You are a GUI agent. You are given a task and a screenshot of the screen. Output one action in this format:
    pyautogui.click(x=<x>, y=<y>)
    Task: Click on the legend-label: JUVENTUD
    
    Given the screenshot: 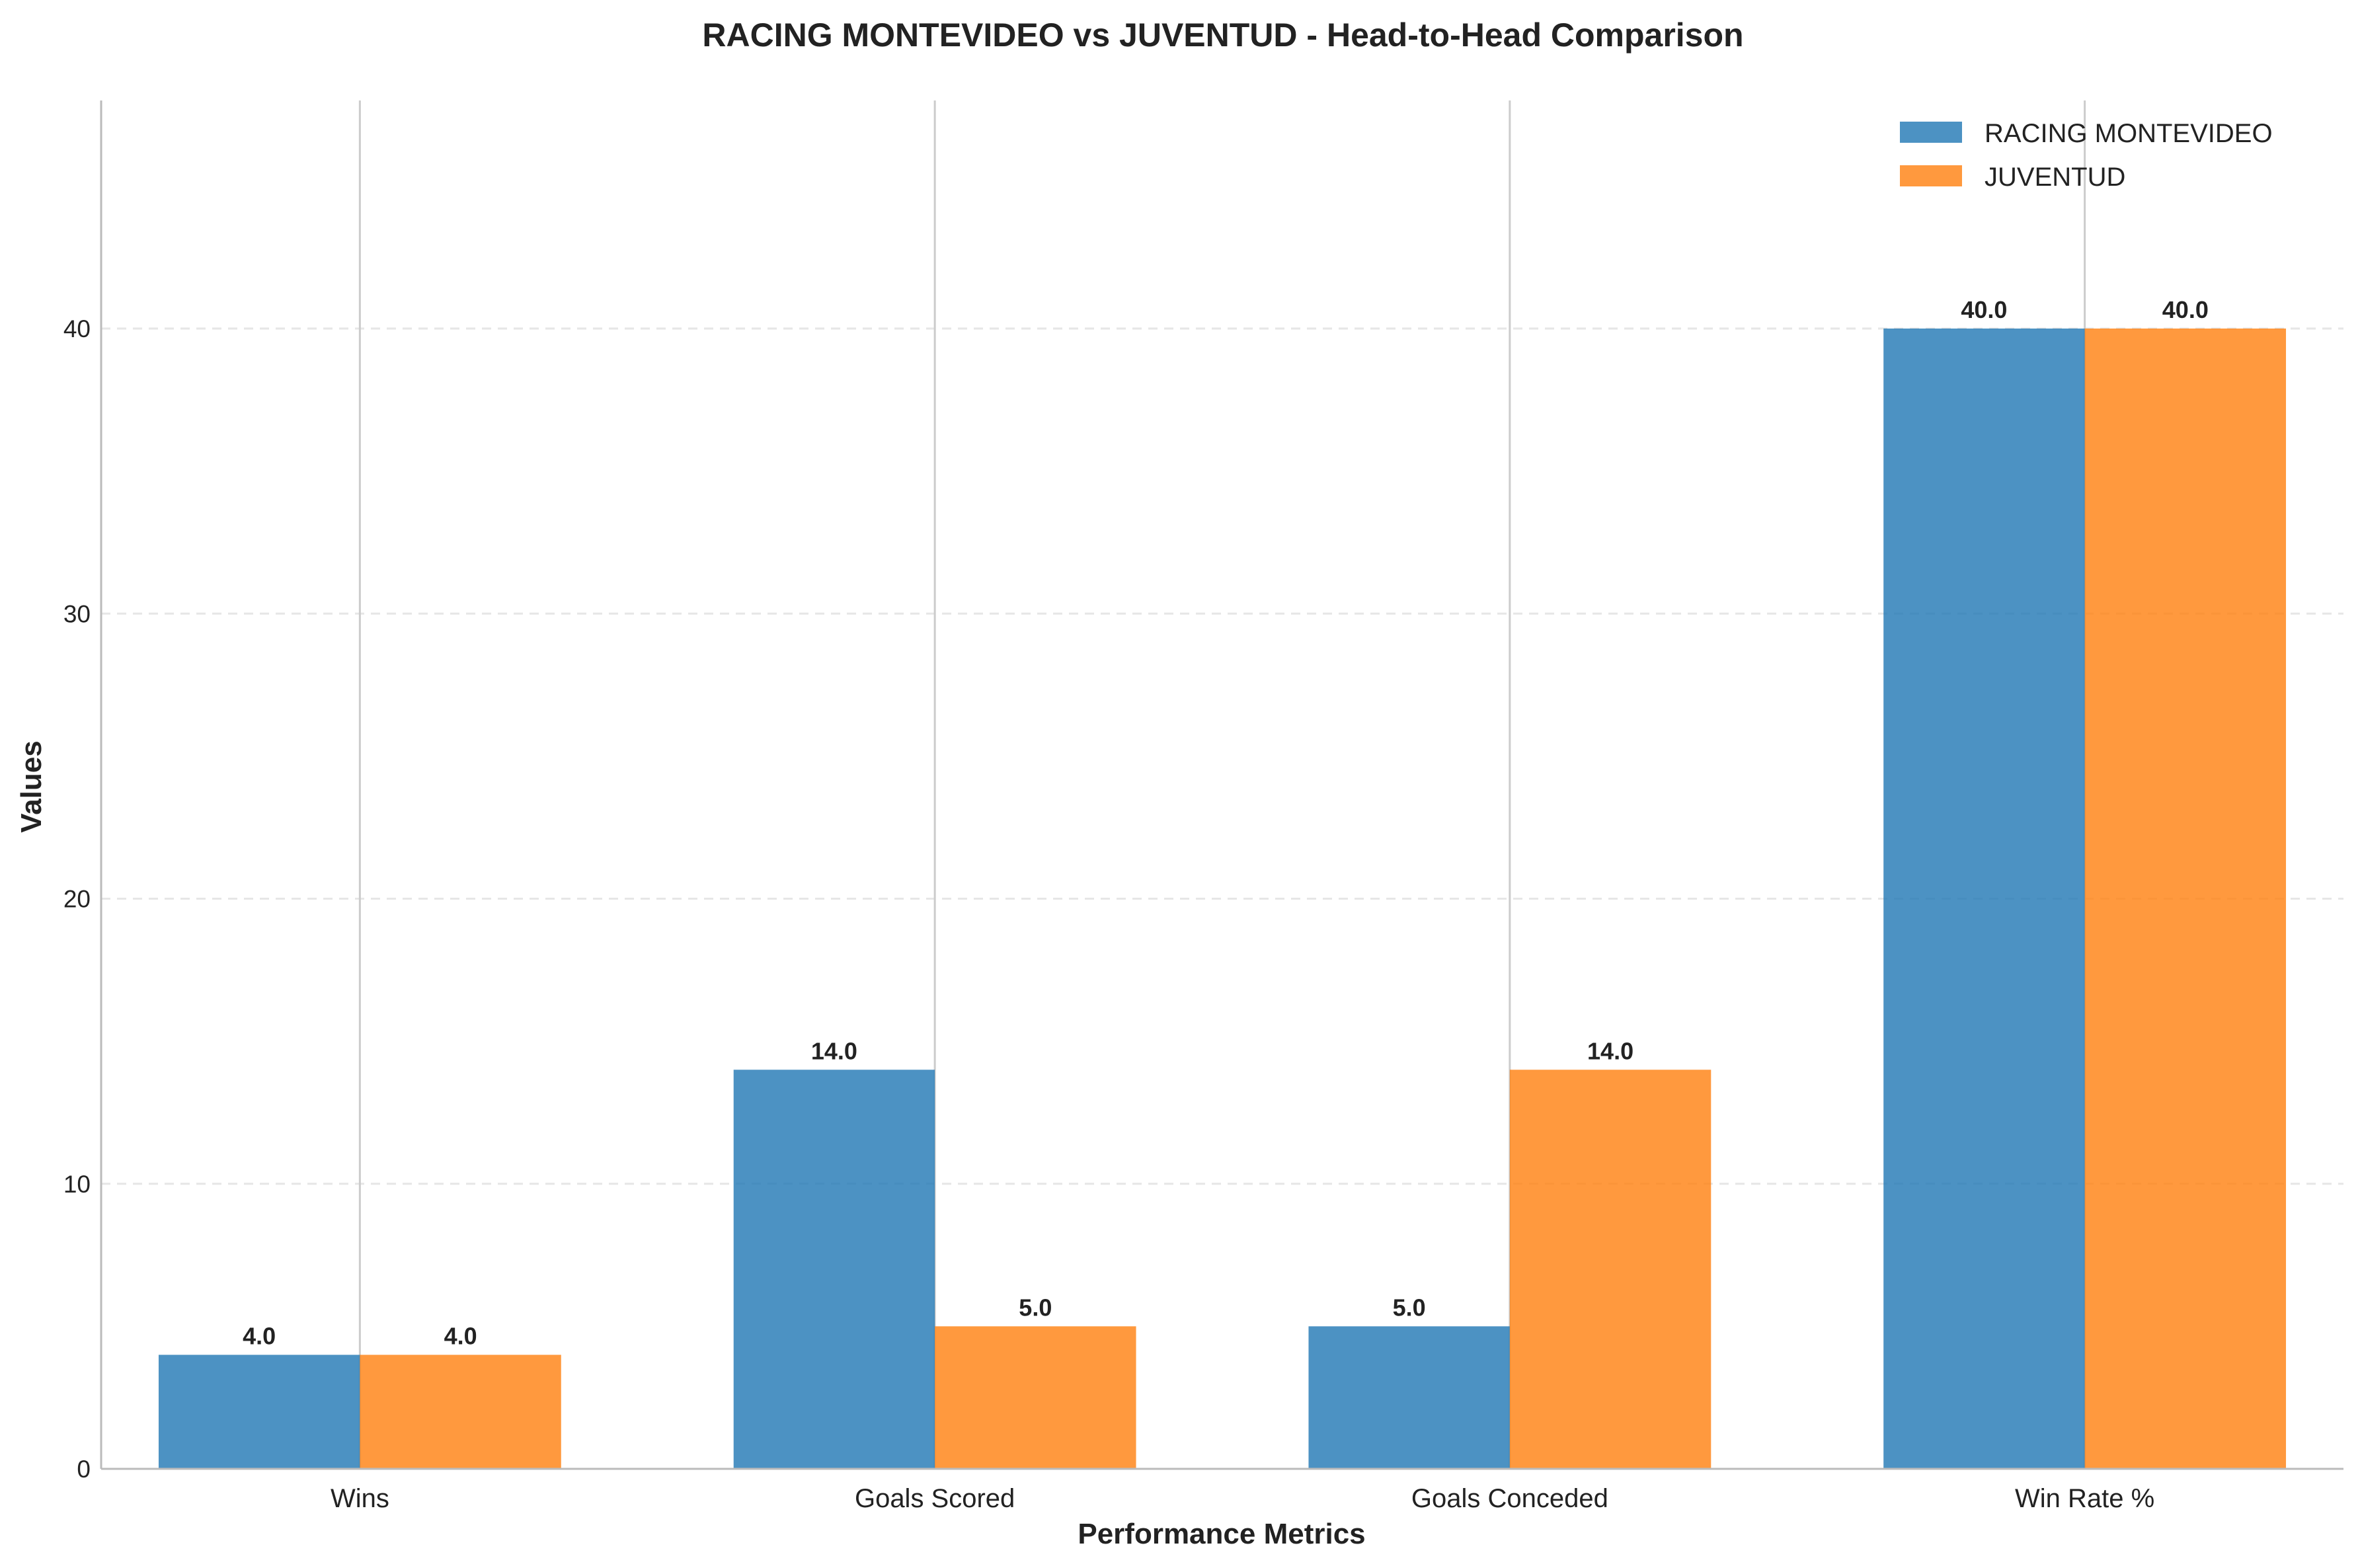 What is the action you would take?
    pyautogui.click(x=2055, y=177)
    